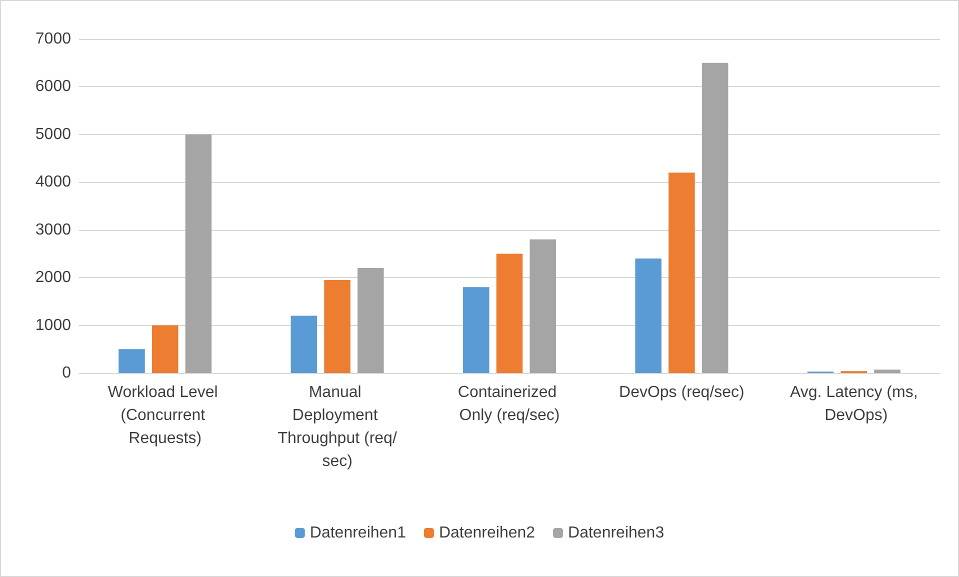 The image size is (959, 577). What do you see at coordinates (510, 404) in the screenshot?
I see `x-tick-label: Containerized Only (req/sec)` at bounding box center [510, 404].